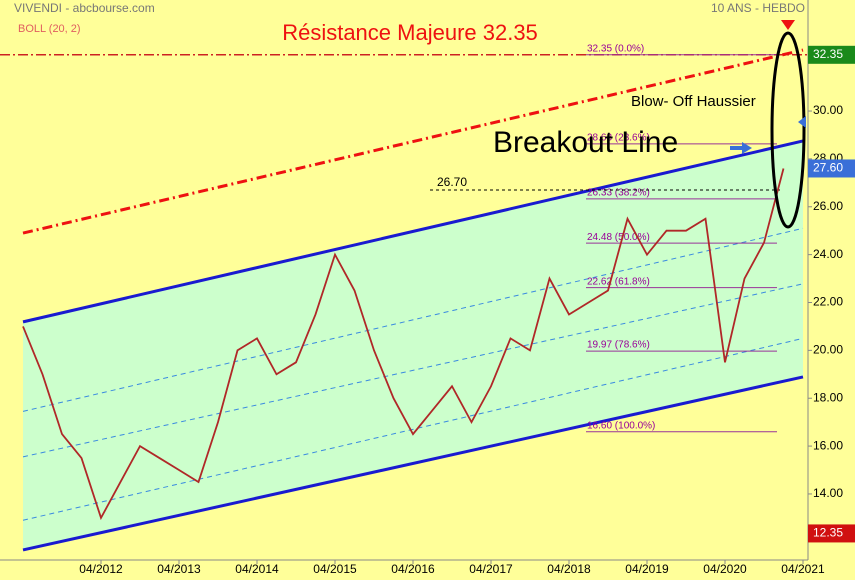 Image resolution: width=855 pixels, height=580 pixels. Describe the element at coordinates (618, 137) in the screenshot. I see `fib-label: 28.63 (23.6%)` at that location.